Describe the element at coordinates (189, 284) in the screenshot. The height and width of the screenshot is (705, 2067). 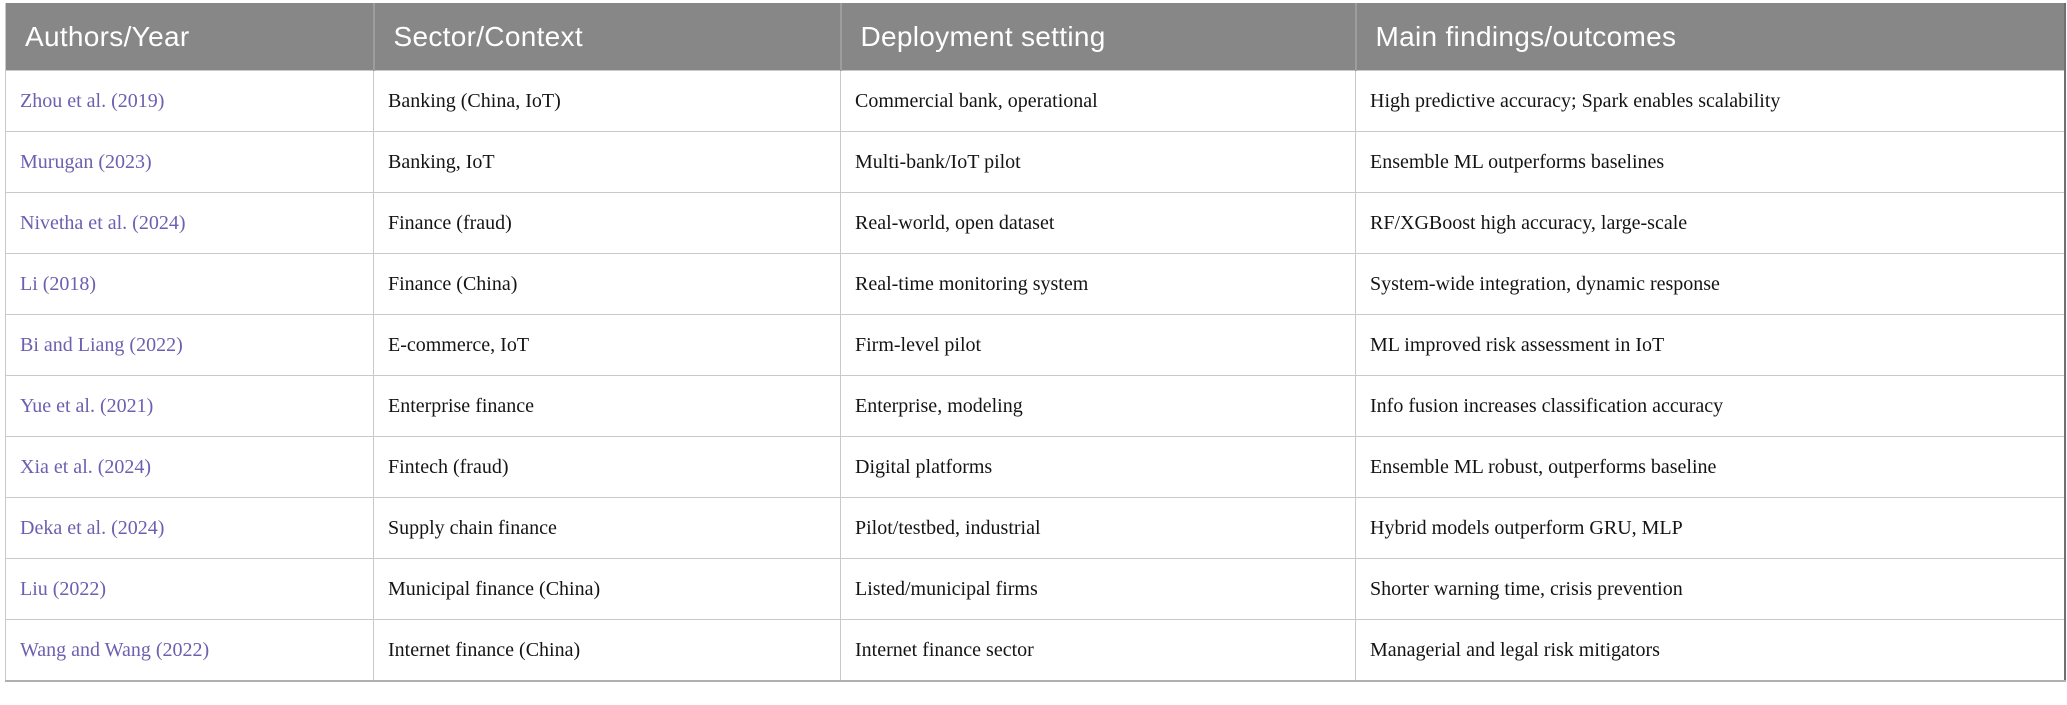
I see `author-year-cell: Li (2018)` at that location.